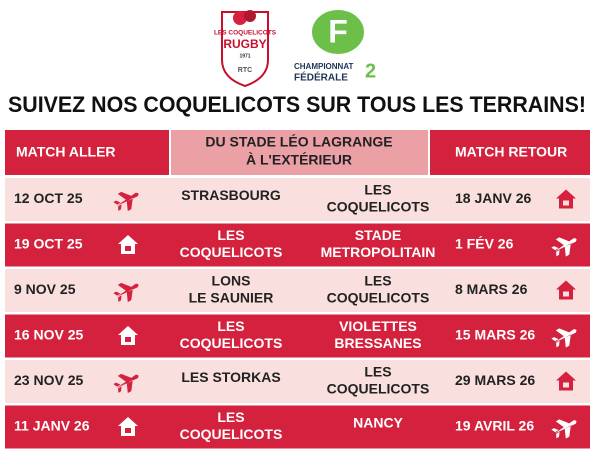 This screenshot has height=457, width=595. I want to click on header-middle: DU STADE LÉO LAGRANGE, so click(298, 142).